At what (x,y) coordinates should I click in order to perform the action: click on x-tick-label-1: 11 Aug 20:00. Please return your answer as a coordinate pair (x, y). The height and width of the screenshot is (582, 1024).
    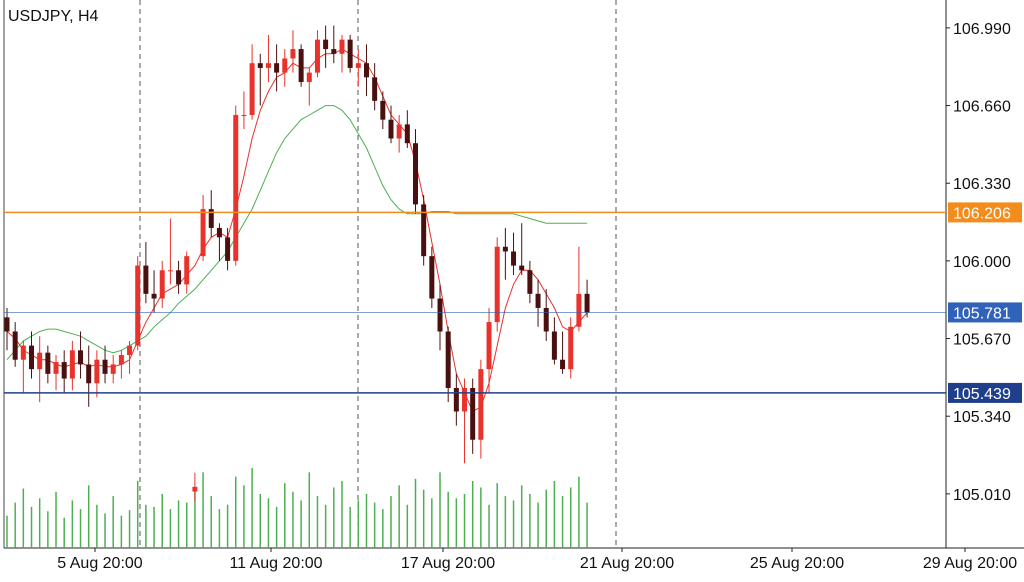
    Looking at the image, I should click on (275, 563).